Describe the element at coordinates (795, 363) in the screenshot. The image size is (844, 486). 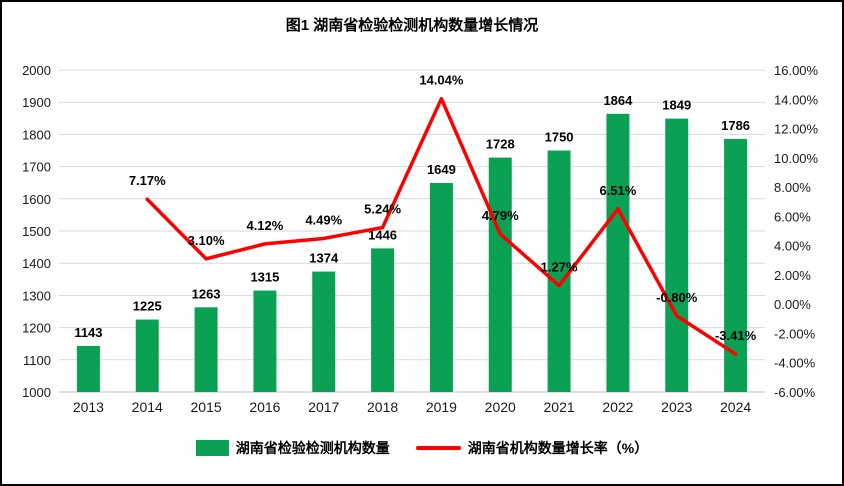
I see `right-axis-tick: -4.00%` at that location.